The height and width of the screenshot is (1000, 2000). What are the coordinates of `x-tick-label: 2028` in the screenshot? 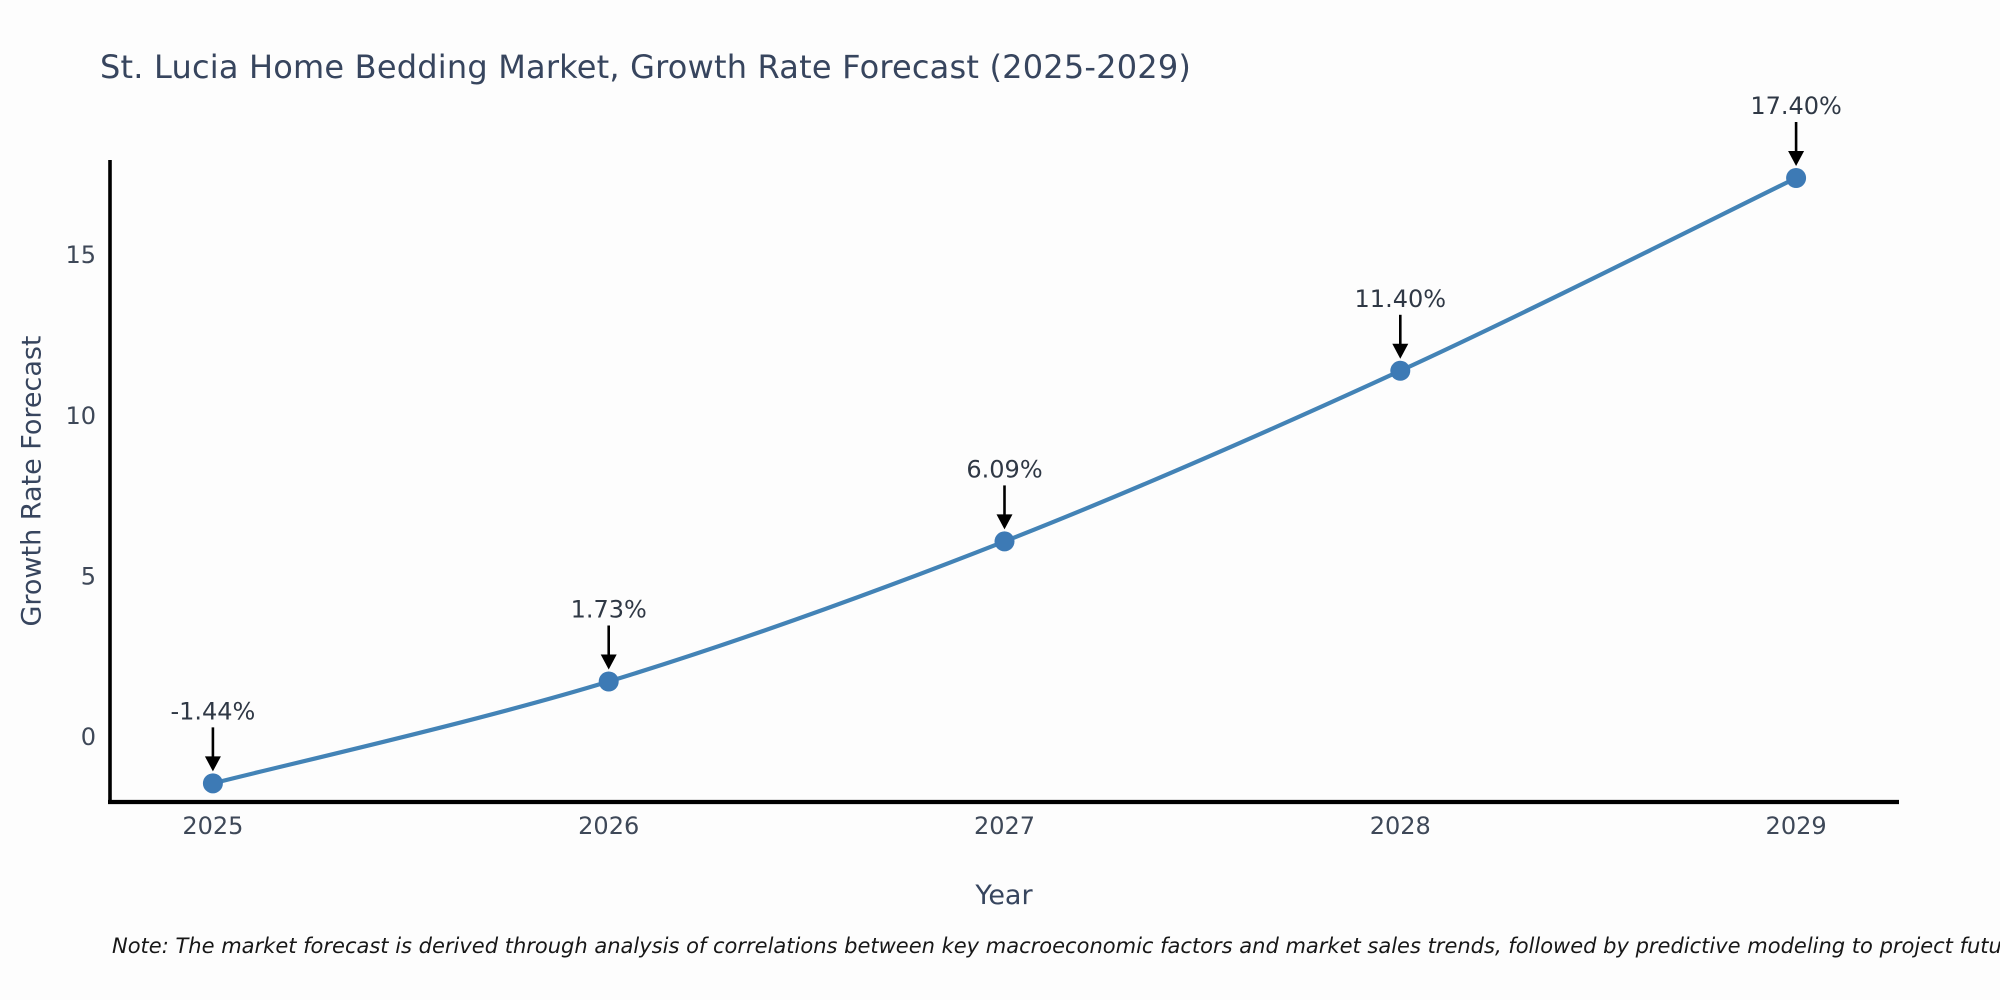 It's located at (1400, 826).